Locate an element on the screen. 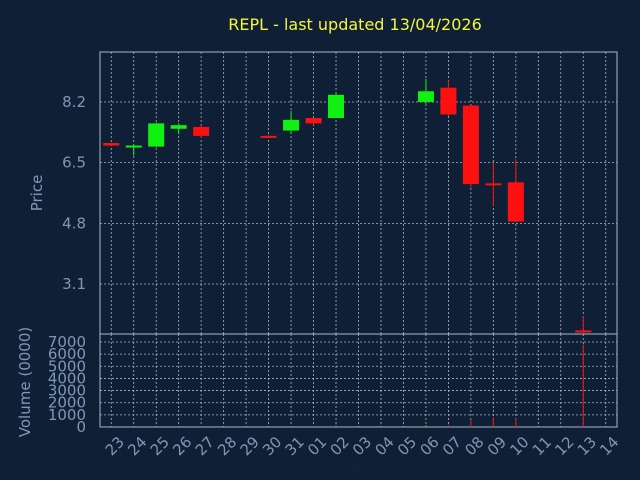  price-tick-label: 4.8 is located at coordinates (74, 223).